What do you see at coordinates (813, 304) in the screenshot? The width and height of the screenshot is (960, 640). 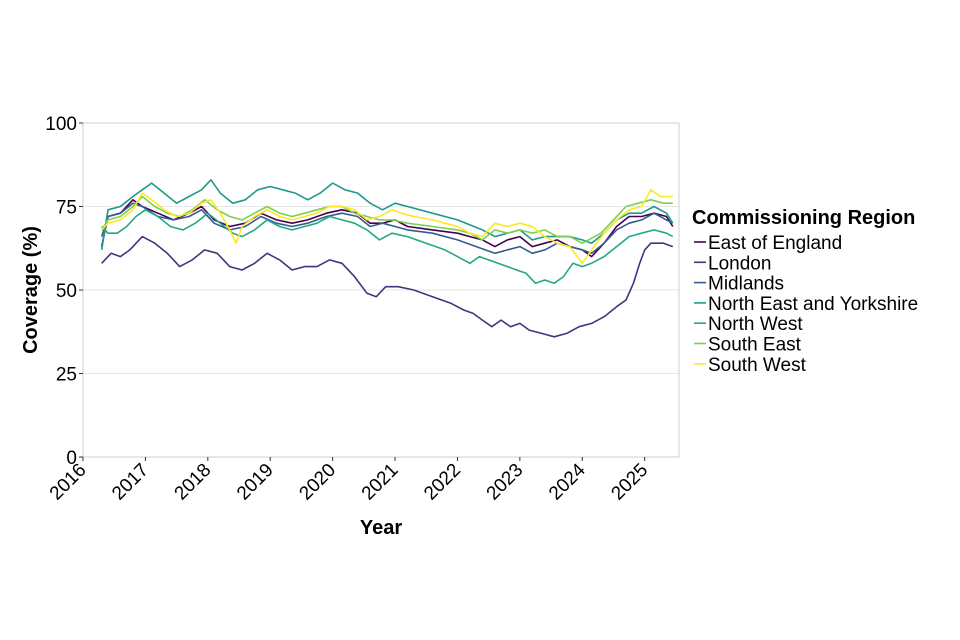 I see `legend-label: North East and Yorkshire` at bounding box center [813, 304].